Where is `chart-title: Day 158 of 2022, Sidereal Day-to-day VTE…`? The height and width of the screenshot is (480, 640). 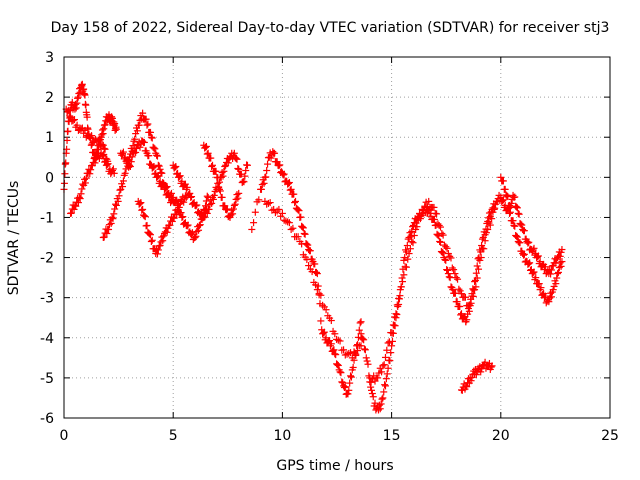
chart-title: Day 158 of 2022, Sidereal Day-to-day VTE… is located at coordinates (330, 28).